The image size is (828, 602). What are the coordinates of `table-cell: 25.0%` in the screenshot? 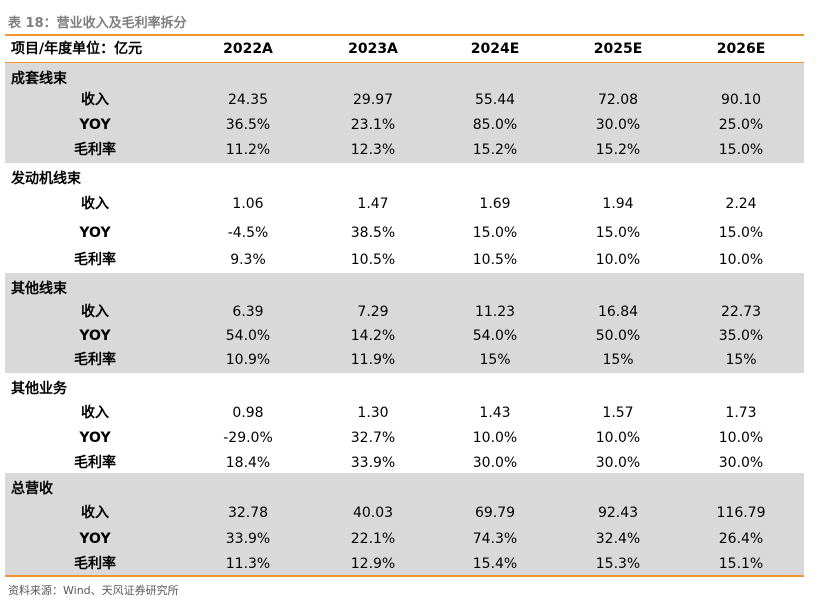 It's located at (741, 125).